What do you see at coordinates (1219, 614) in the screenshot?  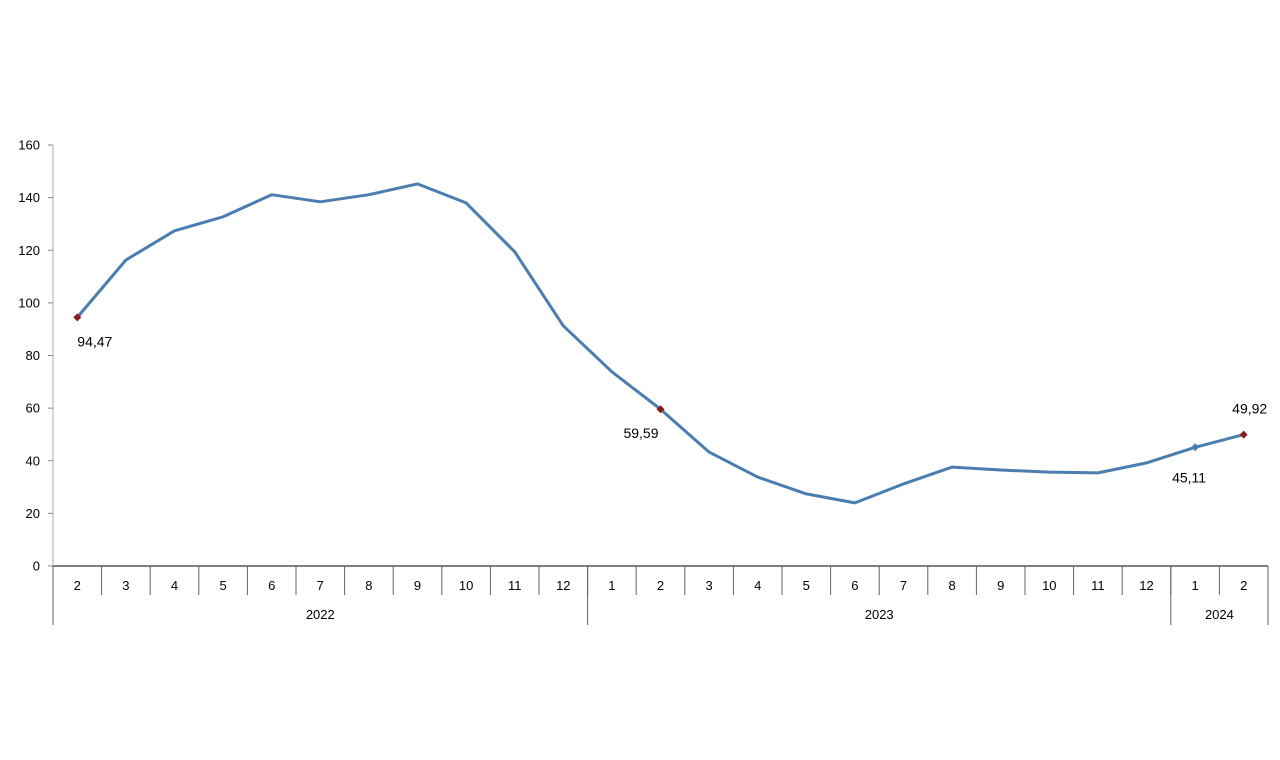 I see `x-group-label: 2024` at bounding box center [1219, 614].